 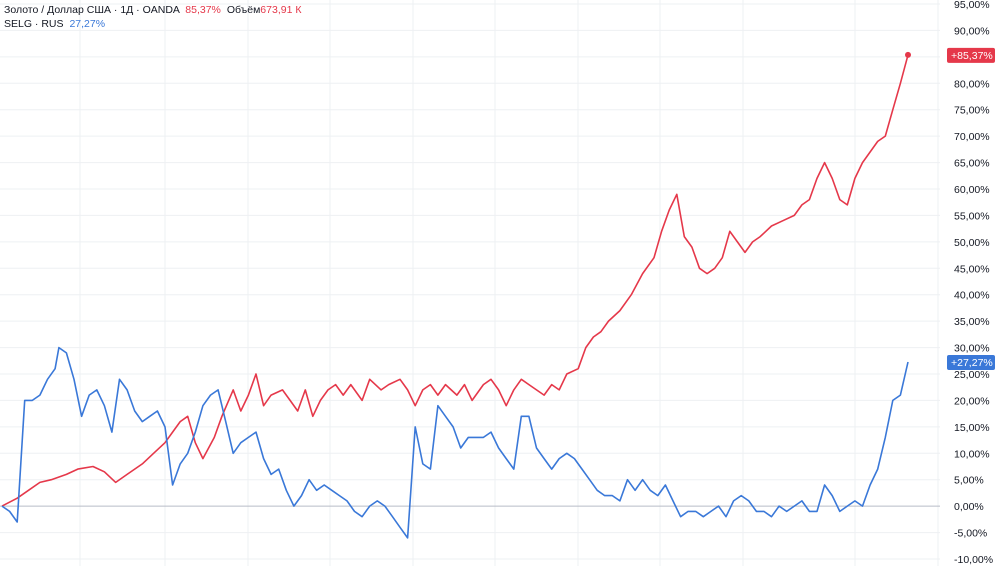 I want to click on badge-selg-label: +27,27%, so click(x=972, y=363).